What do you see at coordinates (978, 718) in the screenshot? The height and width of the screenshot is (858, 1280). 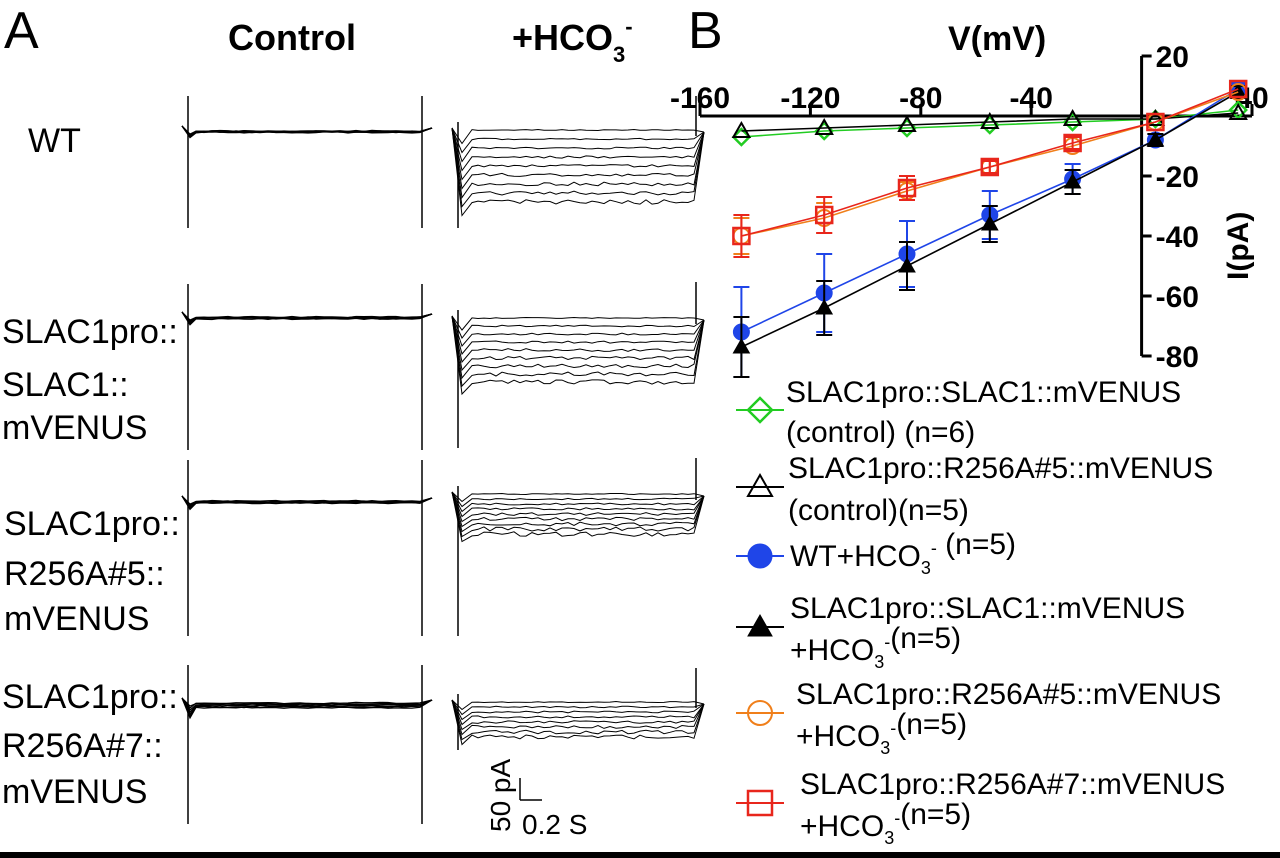 I see `legend-item-5: SLAC1pro::R256A#5::mVENUS+HCO3-(n=5)` at bounding box center [978, 718].